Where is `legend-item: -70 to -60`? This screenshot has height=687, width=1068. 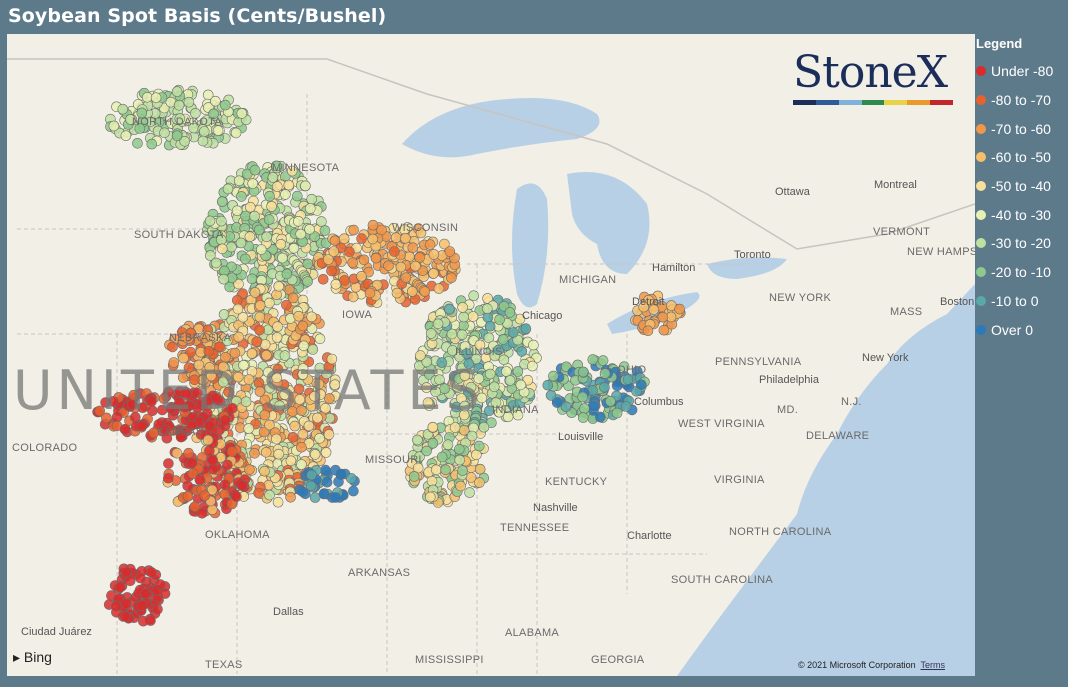 legend-item: -70 to -60 is located at coordinates (1022, 128).